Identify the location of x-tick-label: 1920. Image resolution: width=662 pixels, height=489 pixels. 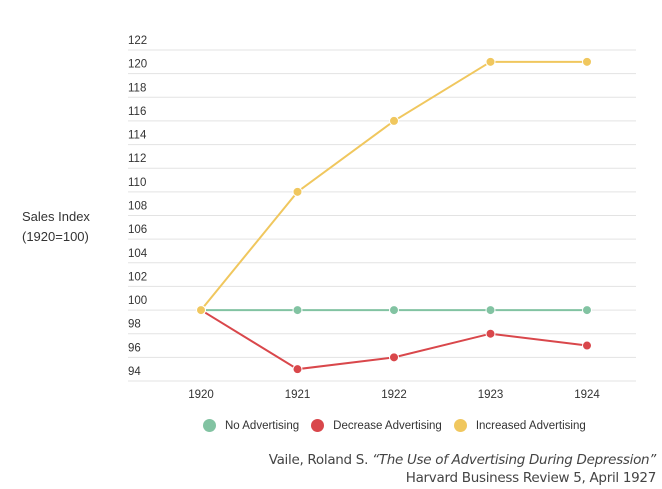
(201, 395).